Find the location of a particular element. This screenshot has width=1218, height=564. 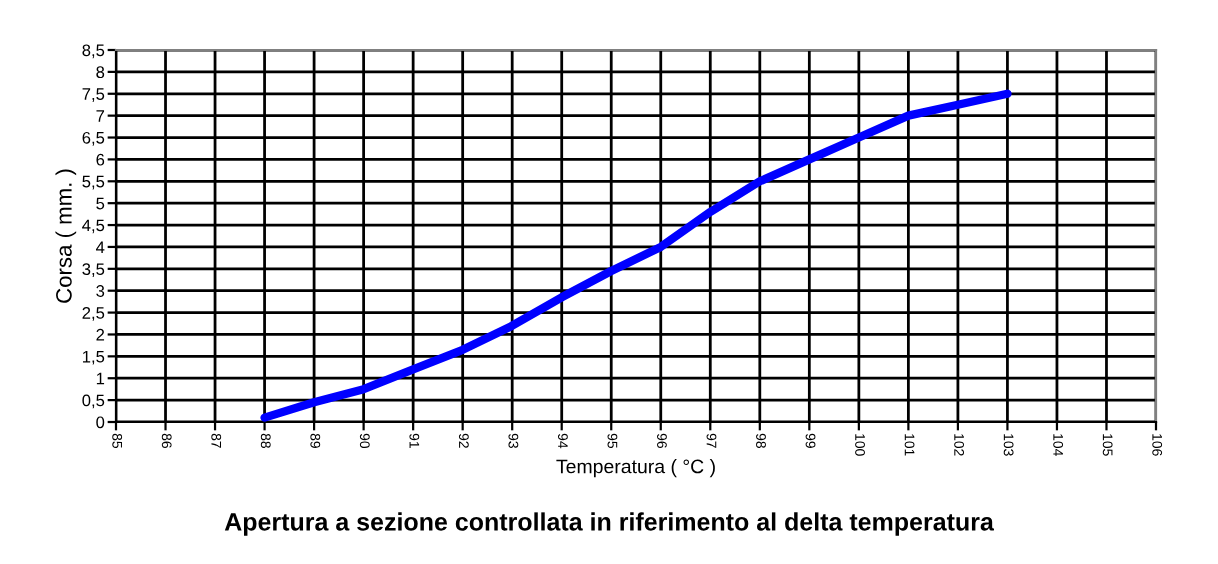

y-tick-label: 8 is located at coordinates (100, 72).